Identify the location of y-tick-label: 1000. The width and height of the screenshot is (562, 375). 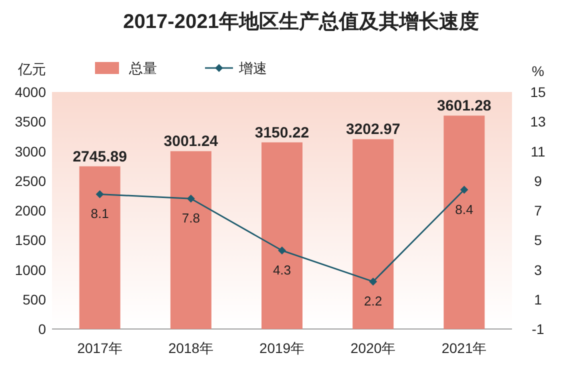
(30, 270).